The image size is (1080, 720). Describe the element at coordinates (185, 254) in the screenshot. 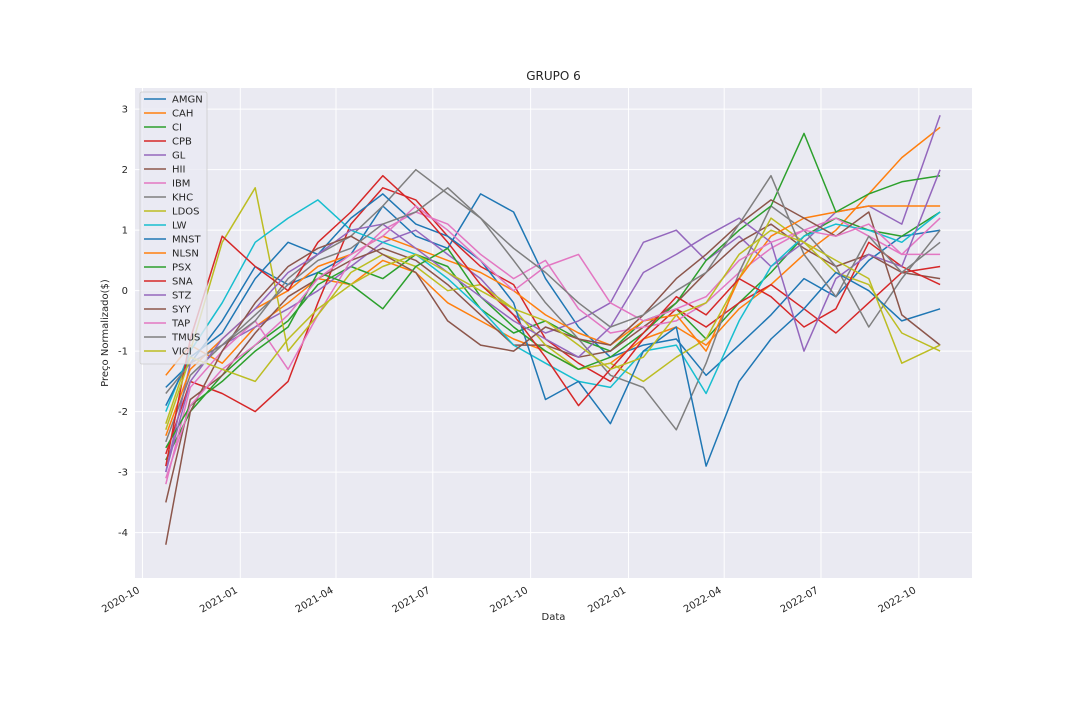

I see `legend-label: NLSN` at that location.